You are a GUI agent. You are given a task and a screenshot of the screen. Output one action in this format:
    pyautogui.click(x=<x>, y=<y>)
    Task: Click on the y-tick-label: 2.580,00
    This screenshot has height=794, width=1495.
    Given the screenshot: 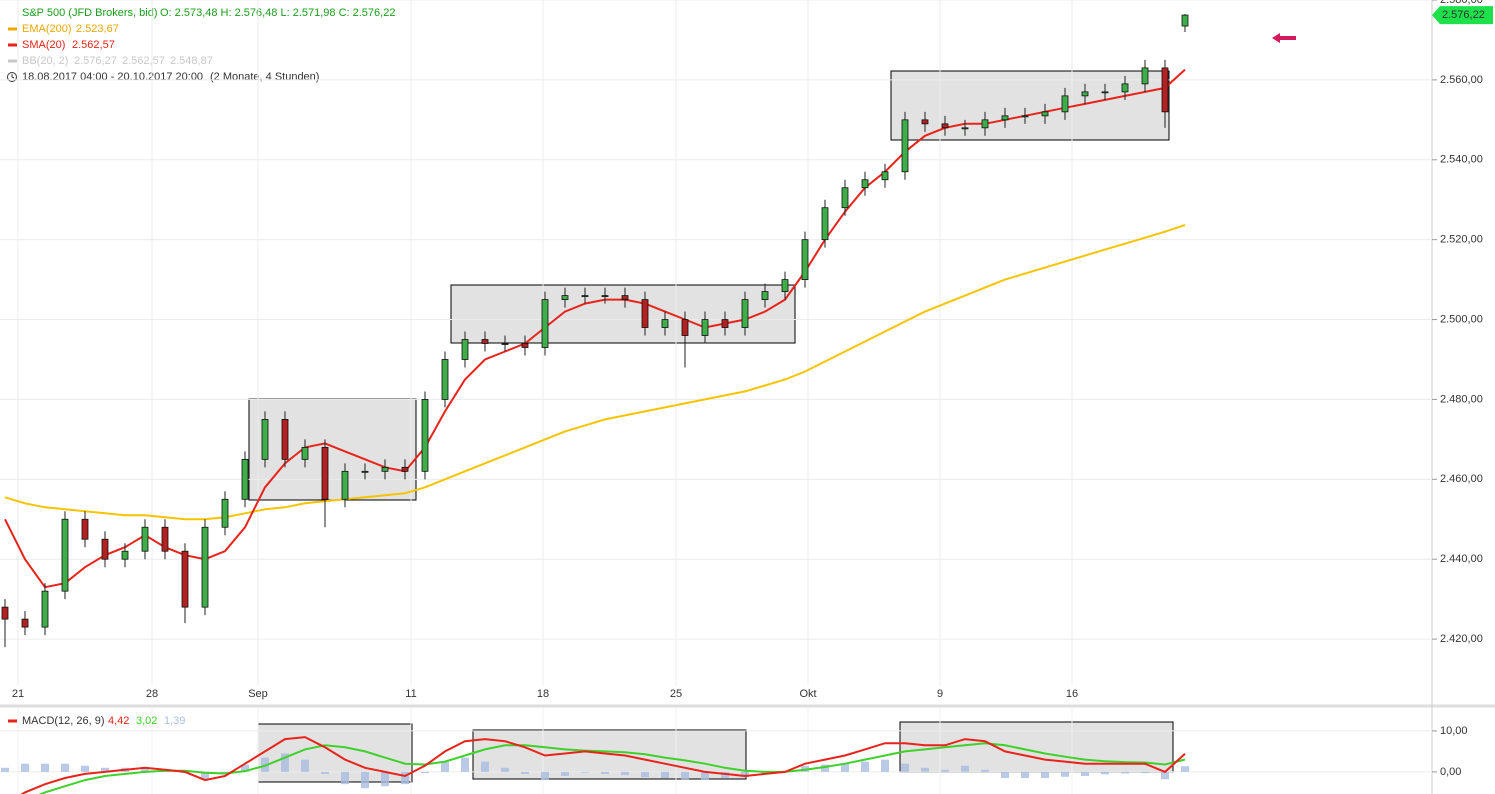 What is the action you would take?
    pyautogui.click(x=1461, y=3)
    